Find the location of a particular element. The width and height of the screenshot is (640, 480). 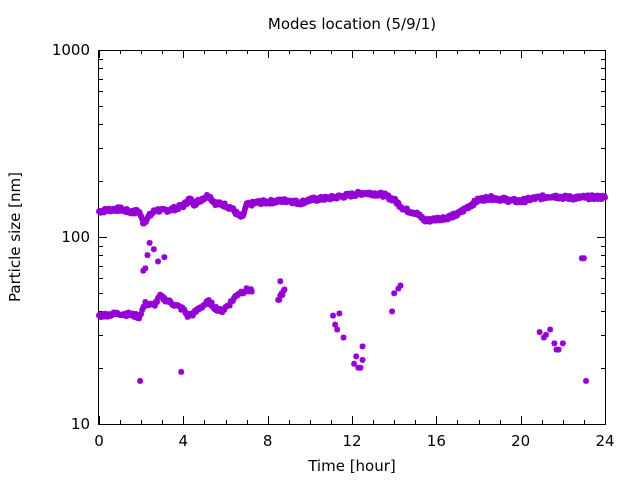

x-tick-label: 4 is located at coordinates (184, 441).